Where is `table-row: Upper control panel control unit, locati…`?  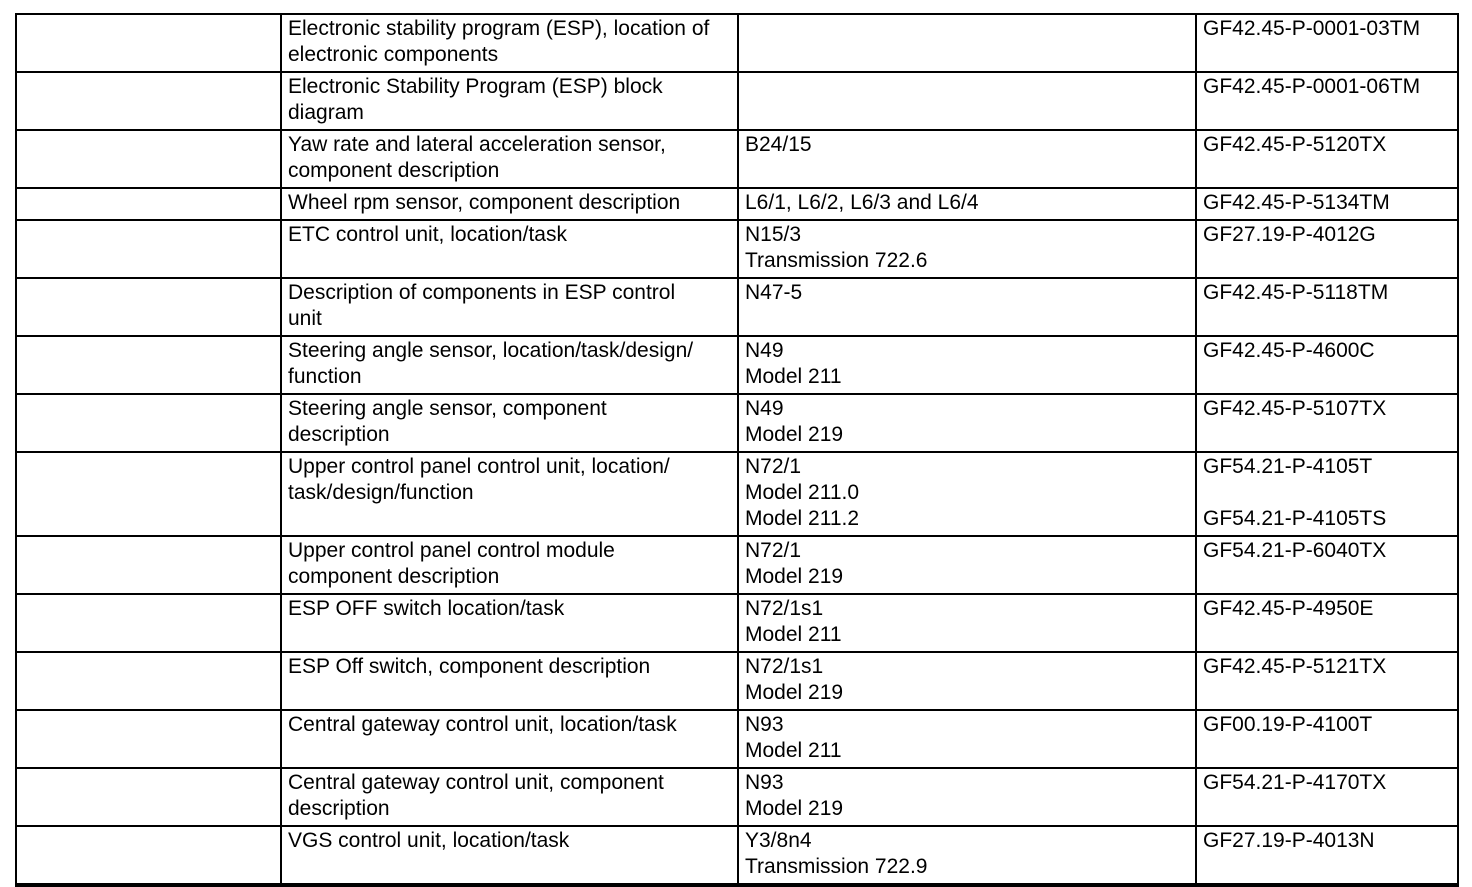
table-row: Upper control panel control unit, locati… is located at coordinates (737, 494).